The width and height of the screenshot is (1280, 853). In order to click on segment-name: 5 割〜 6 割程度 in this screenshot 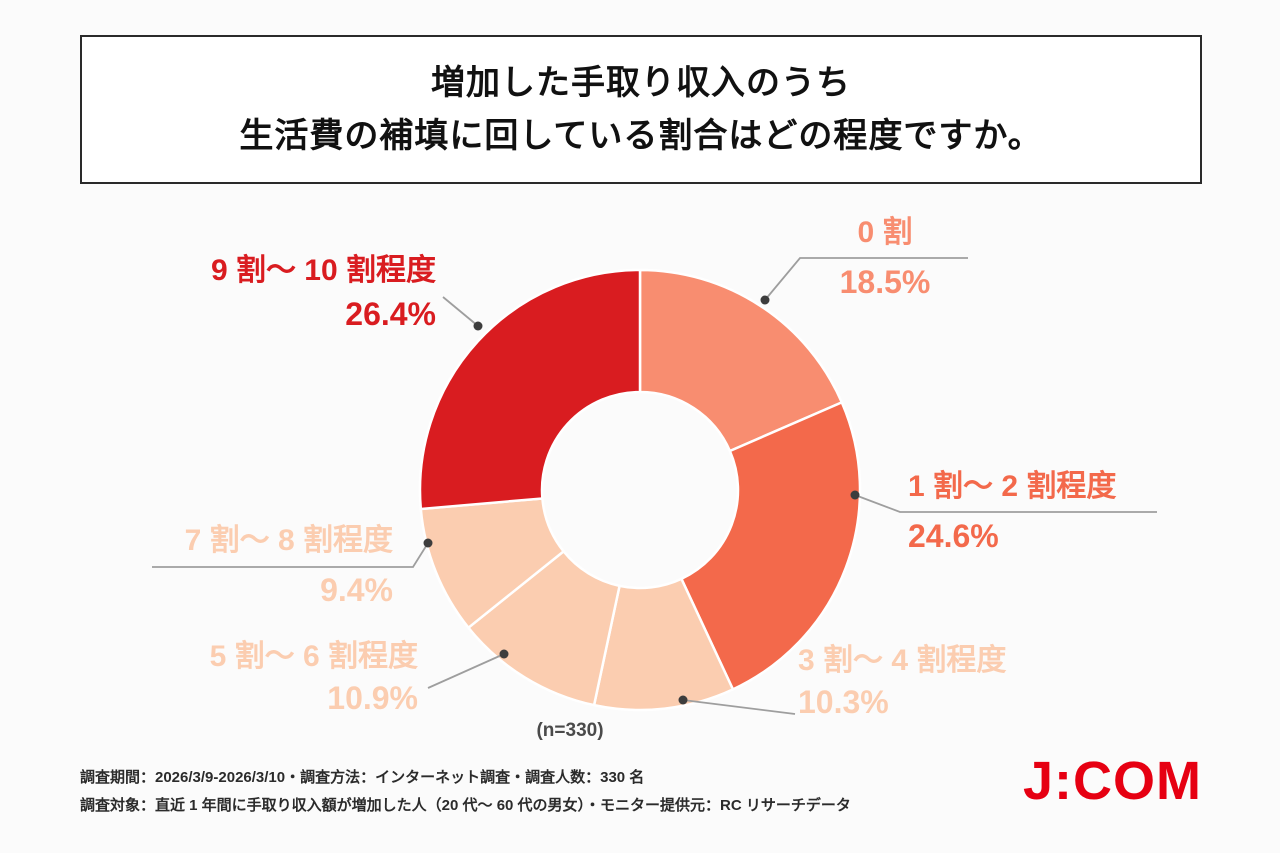, I will do `click(313, 656)`.